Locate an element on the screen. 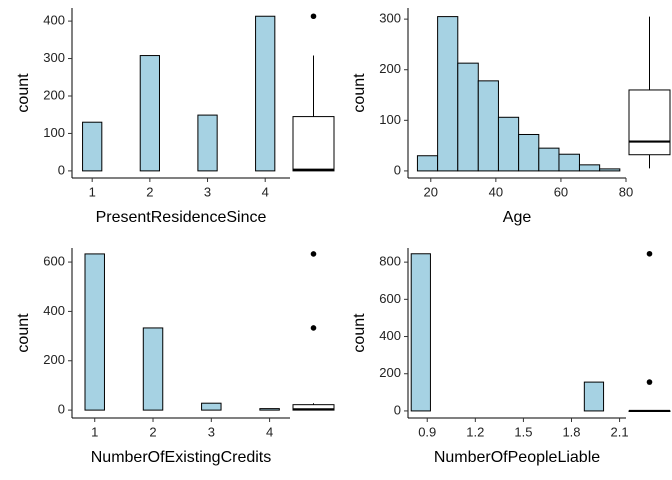  x-tick-label: 20 is located at coordinates (431, 191).